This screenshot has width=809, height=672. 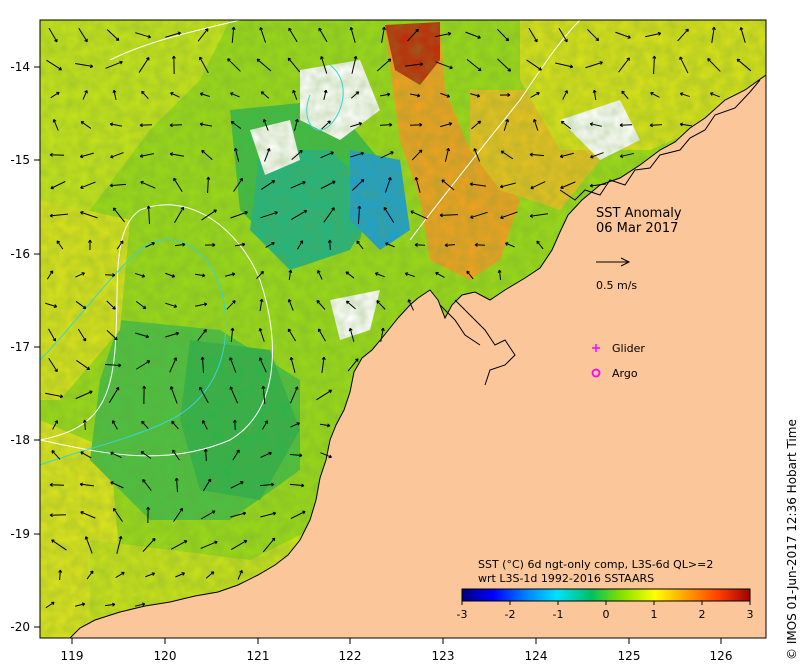 What do you see at coordinates (20, 534) in the screenshot?
I see `y-tick-label: -19` at bounding box center [20, 534].